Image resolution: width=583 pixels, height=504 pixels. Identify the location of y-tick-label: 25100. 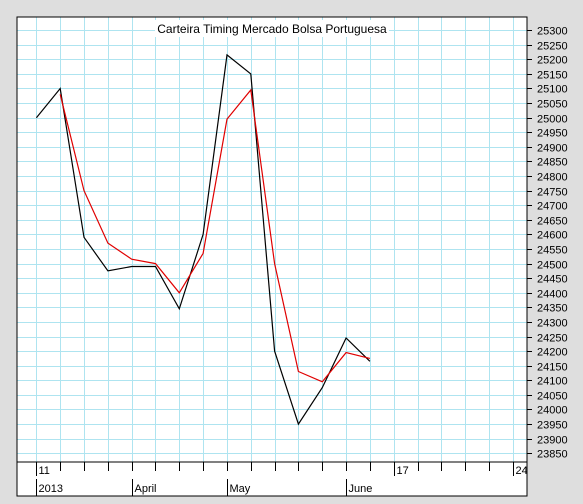
(552, 90).